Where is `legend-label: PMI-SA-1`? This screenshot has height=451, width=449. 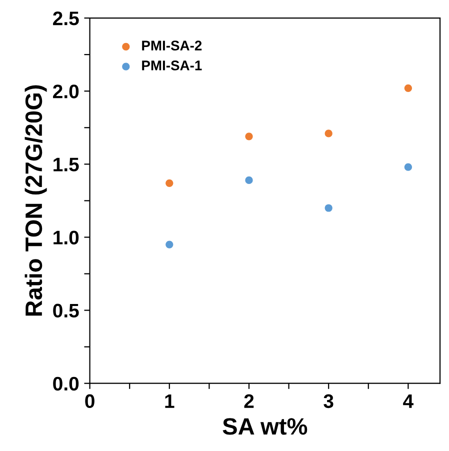
legend-label: PMI-SA-1 is located at coordinates (172, 65).